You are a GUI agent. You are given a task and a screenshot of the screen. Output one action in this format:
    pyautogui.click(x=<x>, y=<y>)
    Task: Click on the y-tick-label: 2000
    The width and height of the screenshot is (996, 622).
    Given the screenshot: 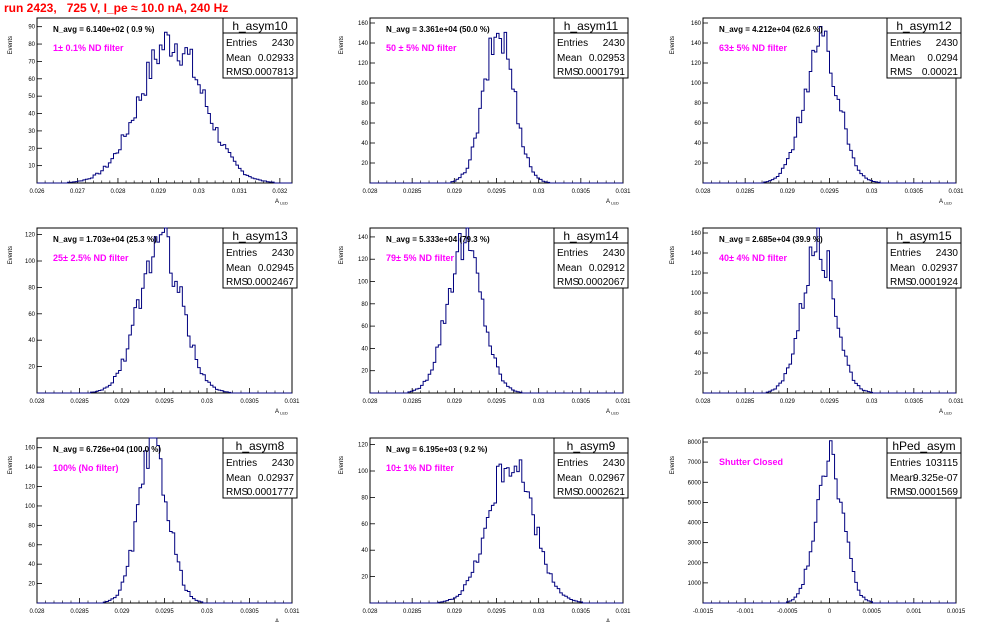 What is the action you would take?
    pyautogui.click(x=695, y=564)
    